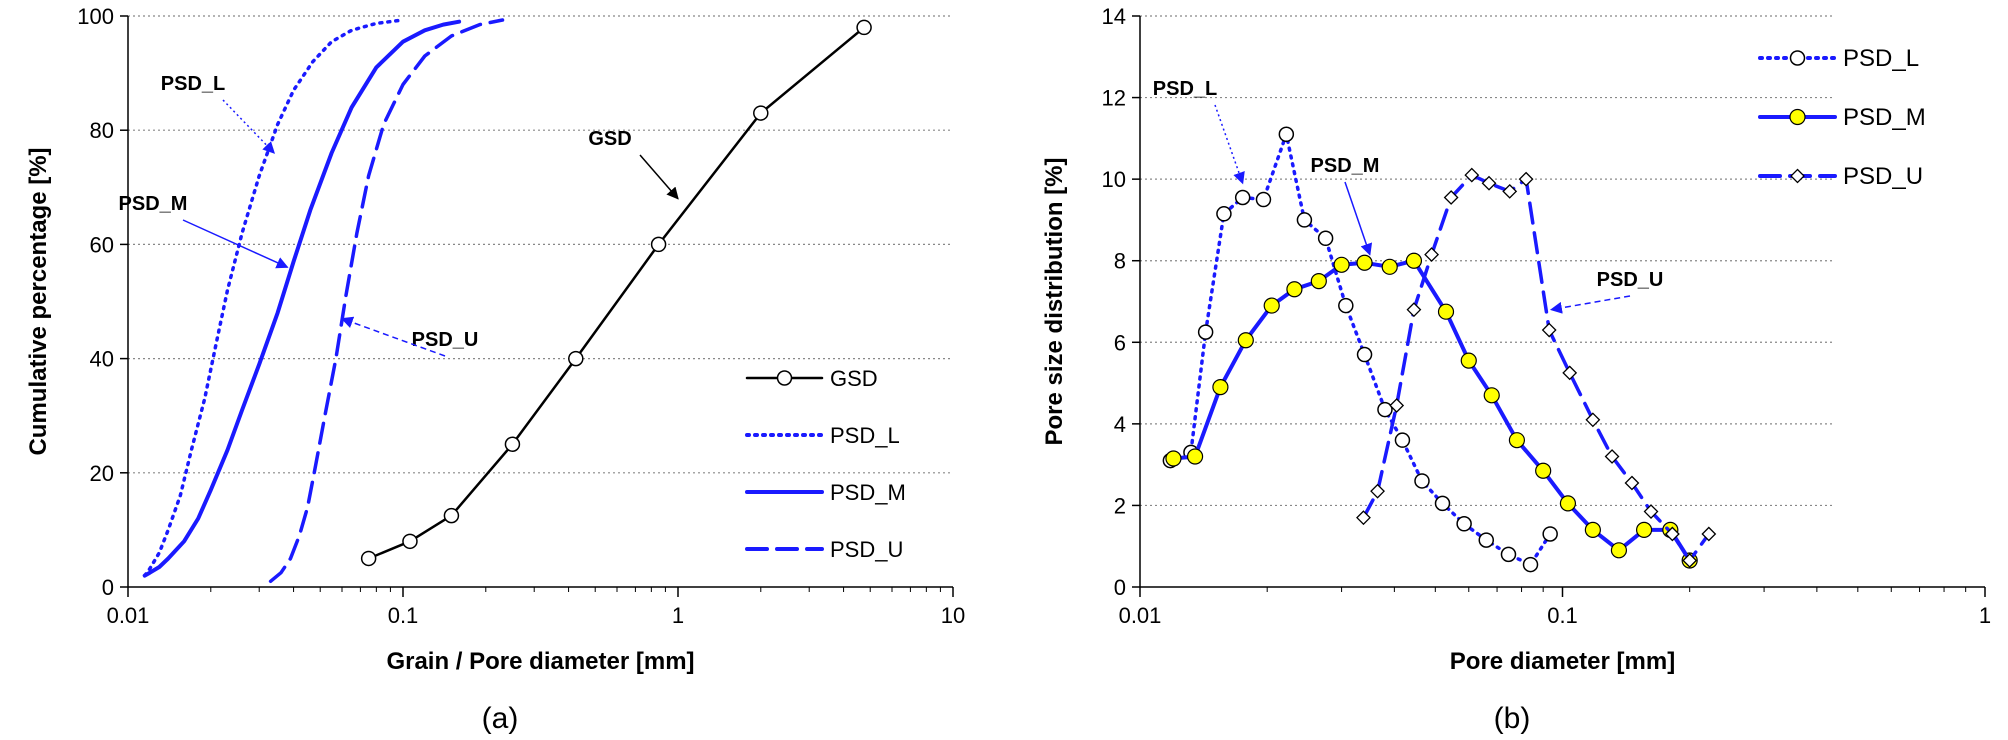 The height and width of the screenshot is (740, 2008). Describe the element at coordinates (1562, 661) in the screenshot. I see `x-axis-label: Pore diameter [mm]` at that location.